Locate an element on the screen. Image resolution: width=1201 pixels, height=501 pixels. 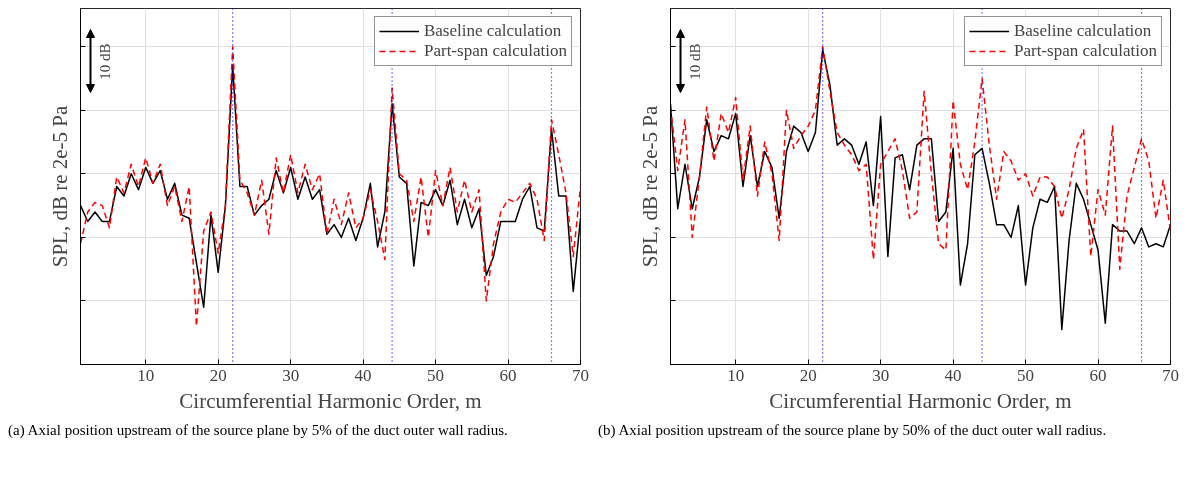
text: (b) Axial position upstream of the source plane by 50% of the duct outer wall radius. is located at coordinates (852, 430).